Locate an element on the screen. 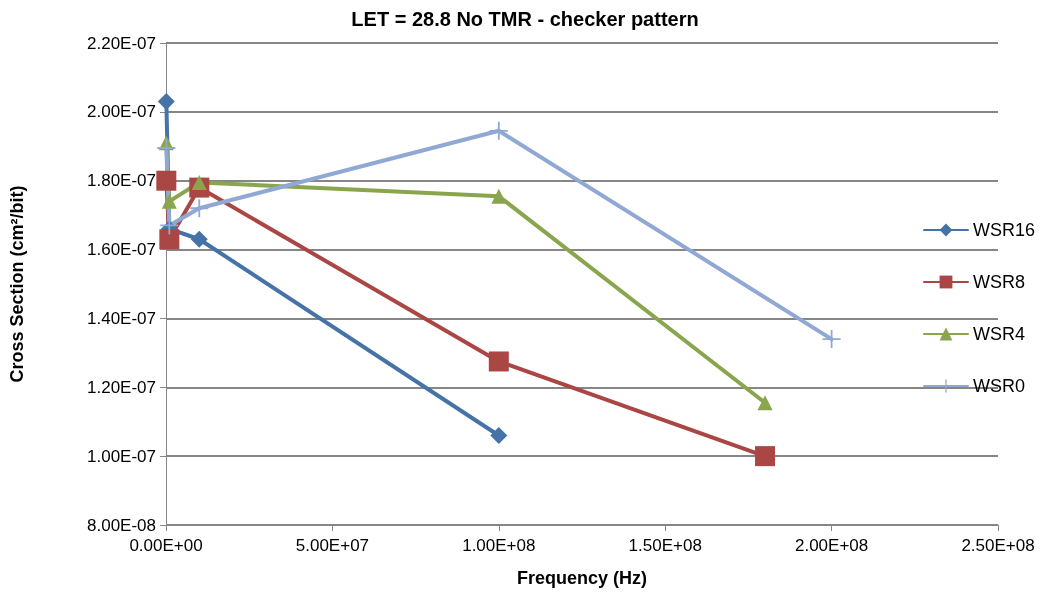 Image resolution: width=1050 pixels, height=616 pixels. y-tick-label: 8.00E-08 is located at coordinates (121, 525).